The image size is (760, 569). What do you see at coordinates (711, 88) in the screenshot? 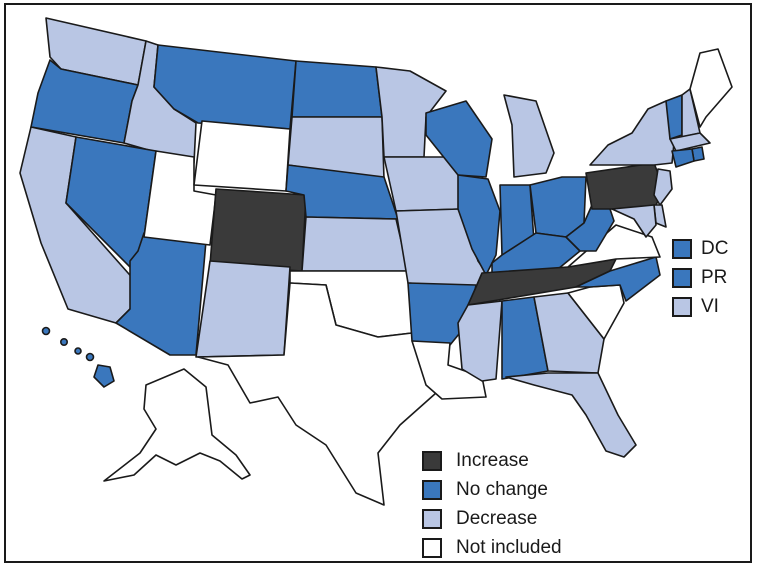
I see `state-maine` at bounding box center [711, 88].